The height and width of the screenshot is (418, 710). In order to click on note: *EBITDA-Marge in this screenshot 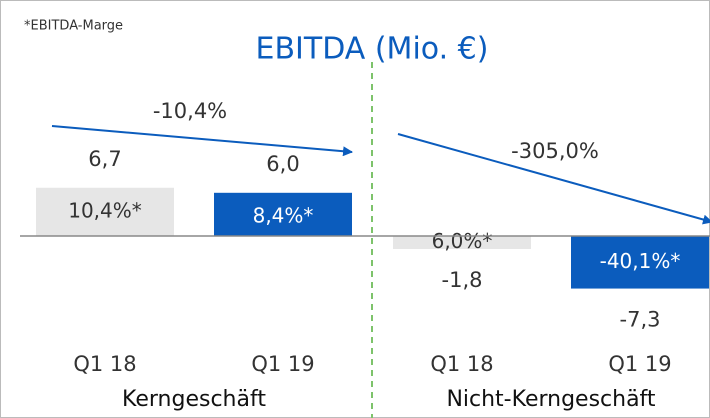, I will do `click(73, 26)`.